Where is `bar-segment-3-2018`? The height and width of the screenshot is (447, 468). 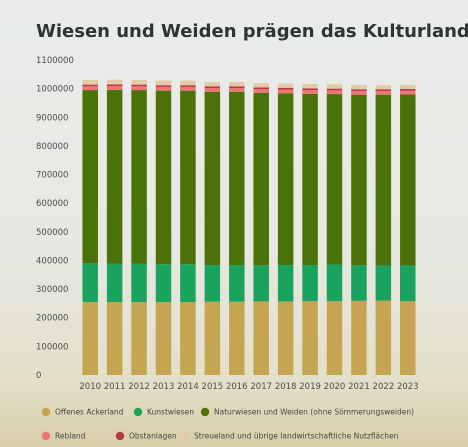
bar-segment-3-2018 is located at coordinates (285, 91).